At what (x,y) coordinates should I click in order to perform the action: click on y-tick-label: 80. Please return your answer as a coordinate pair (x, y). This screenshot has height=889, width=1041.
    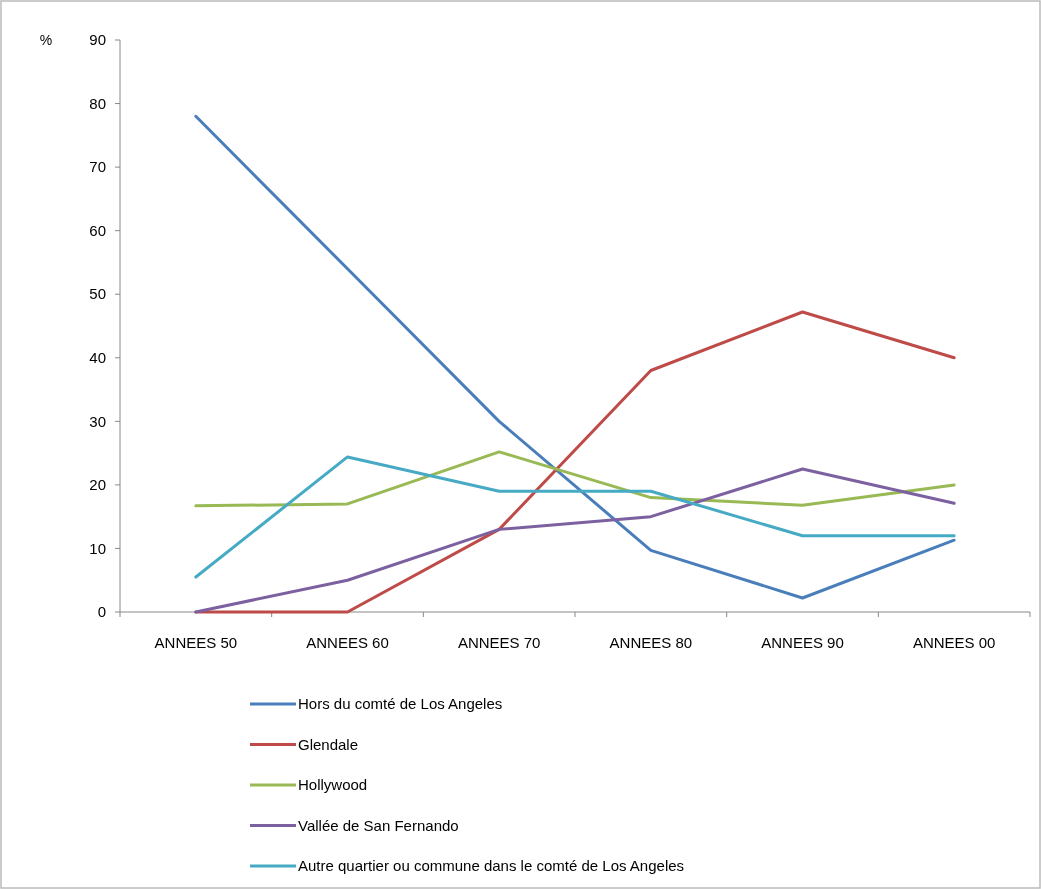
    Looking at the image, I should click on (97, 103).